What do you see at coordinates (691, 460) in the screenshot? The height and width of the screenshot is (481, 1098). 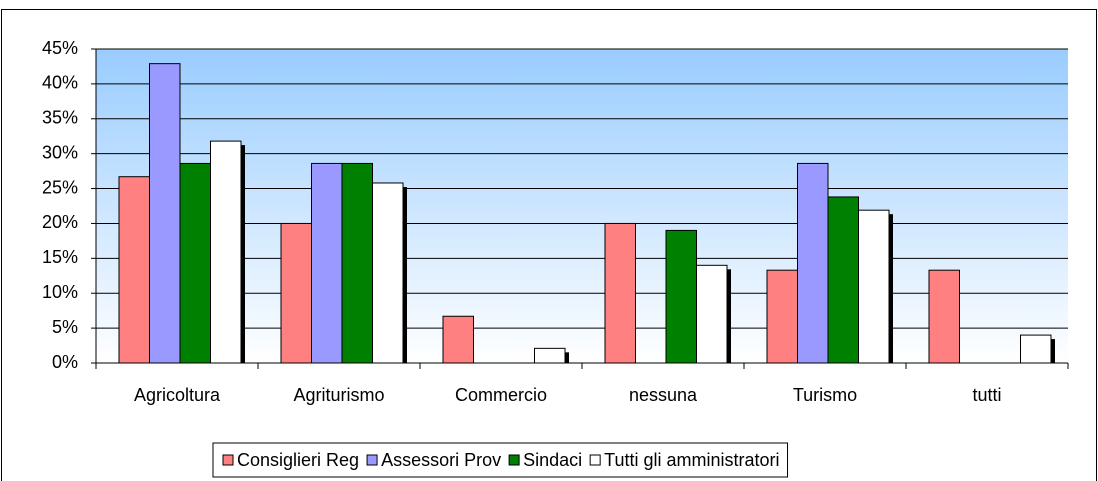 I see `legend-label: Tutti gli amministratori` at bounding box center [691, 460].